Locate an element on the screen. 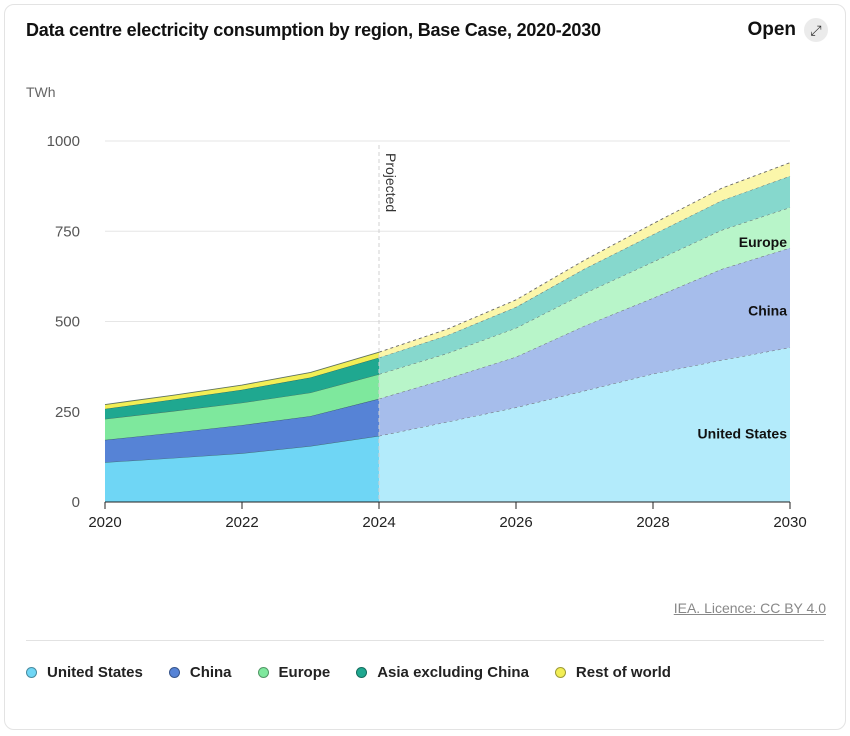 The height and width of the screenshot is (736, 850). legend-item: China is located at coordinates (200, 672).